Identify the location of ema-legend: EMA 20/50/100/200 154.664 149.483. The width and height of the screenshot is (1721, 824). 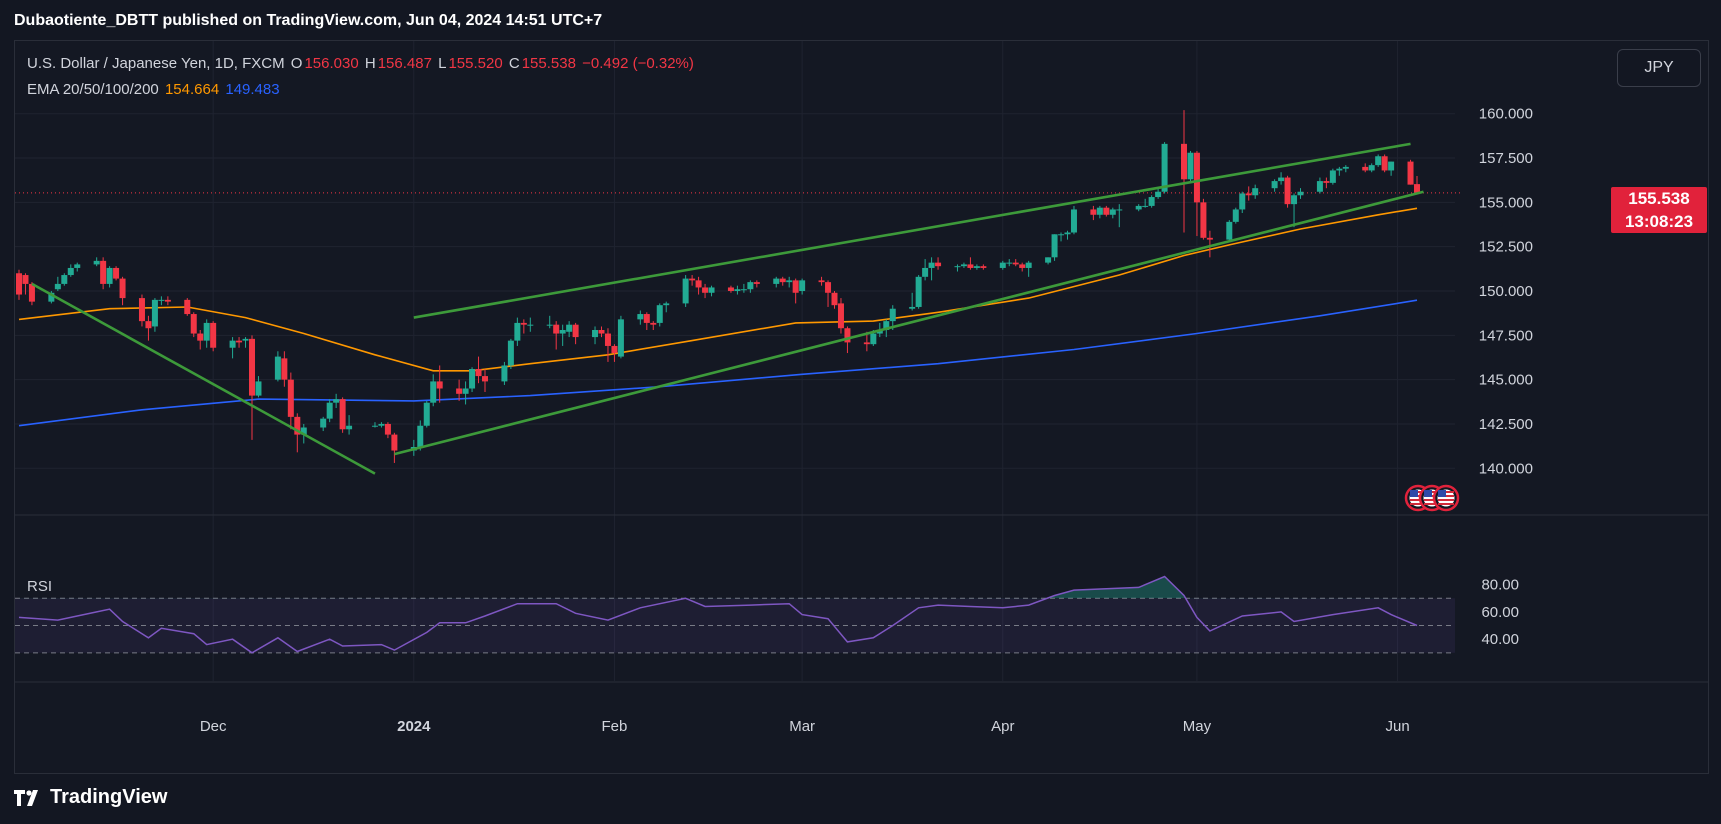
(154, 89).